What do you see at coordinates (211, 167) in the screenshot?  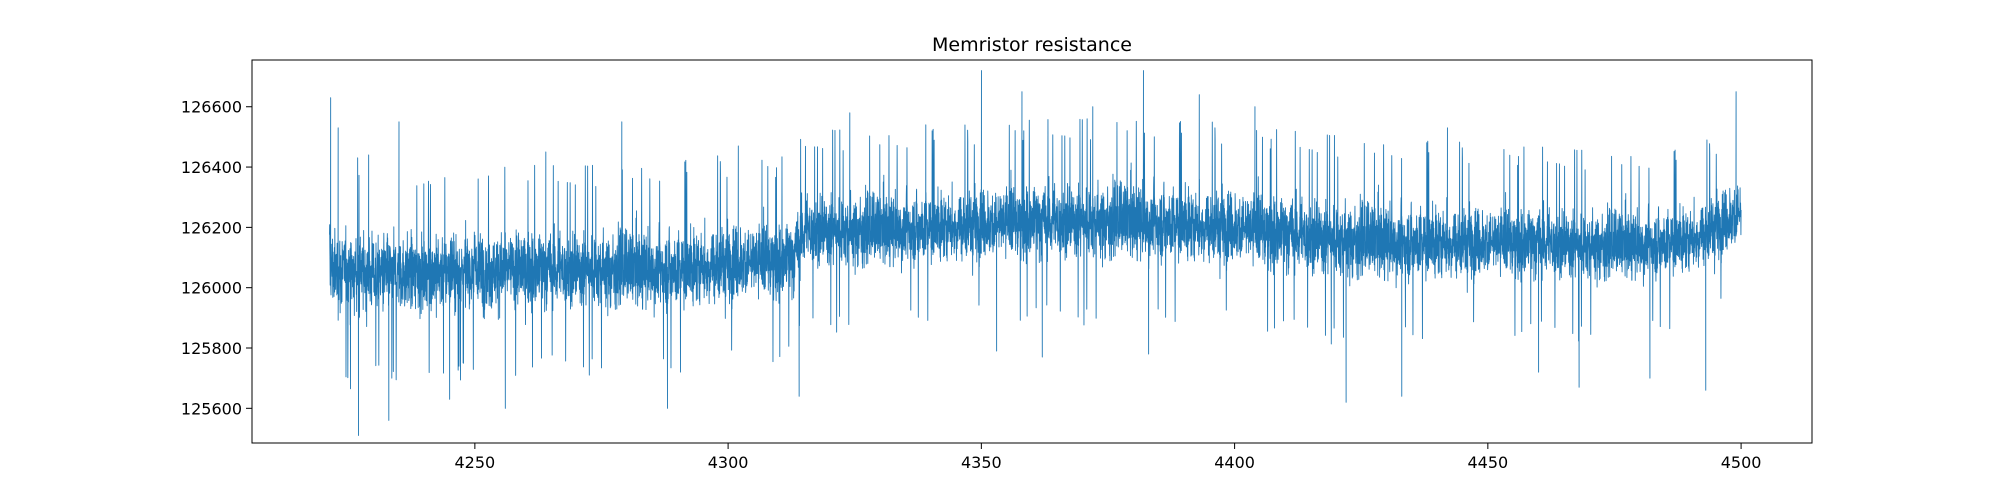 I see `y-tick-label-4: 126400` at bounding box center [211, 167].